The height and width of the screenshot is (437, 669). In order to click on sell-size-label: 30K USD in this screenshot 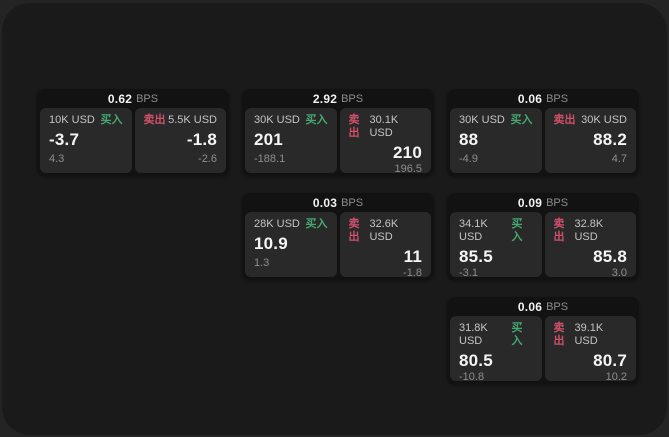, I will do `click(604, 120)`.